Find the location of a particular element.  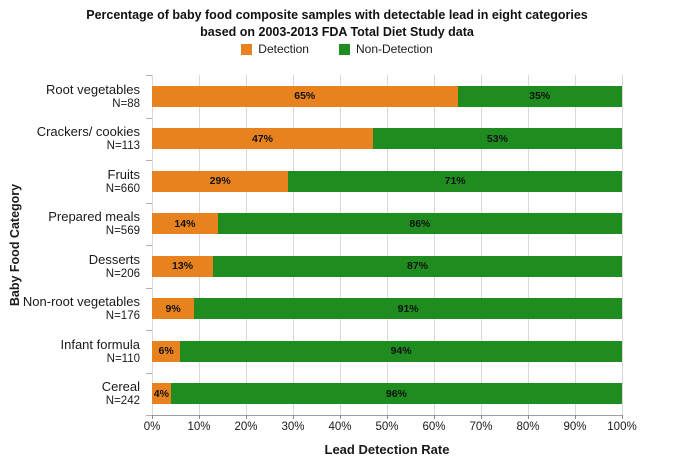

x-axis-title: Lead Detection Rate is located at coordinates (387, 449).